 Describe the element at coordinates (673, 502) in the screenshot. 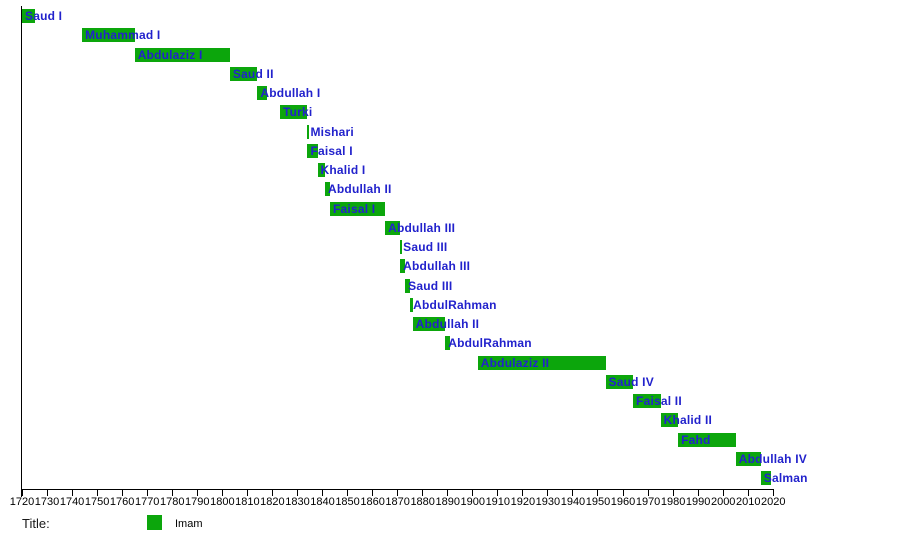

I see `axis-tick-label: 1980` at that location.